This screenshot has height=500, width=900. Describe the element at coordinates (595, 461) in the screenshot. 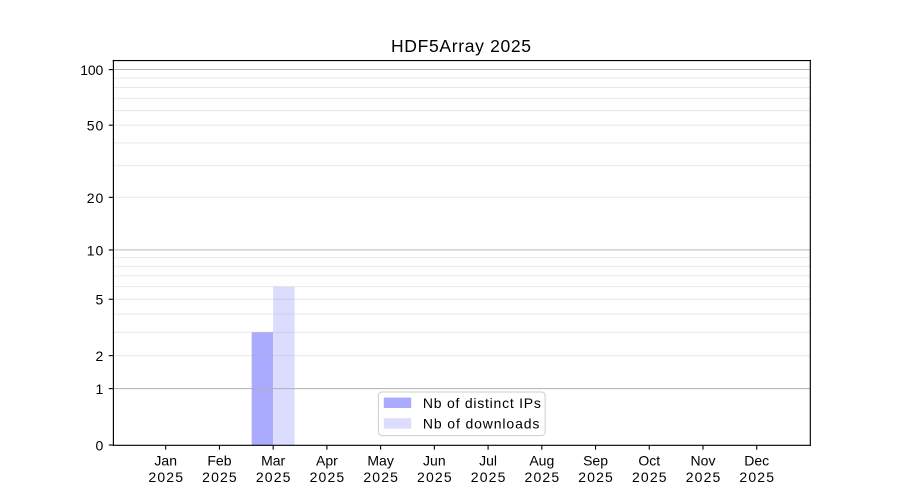

I see `svg-text: Sep` at that location.